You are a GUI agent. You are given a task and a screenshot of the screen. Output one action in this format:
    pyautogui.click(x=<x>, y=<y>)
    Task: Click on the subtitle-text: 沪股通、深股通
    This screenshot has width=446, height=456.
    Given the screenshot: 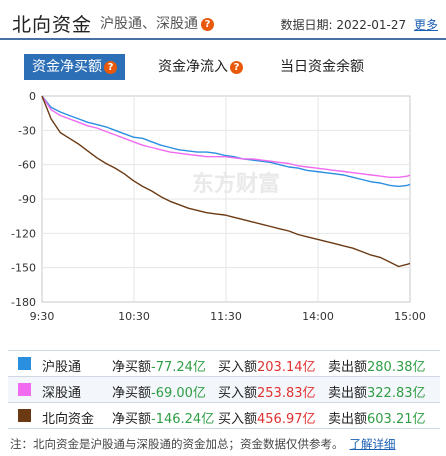 What is the action you would take?
    pyautogui.click(x=149, y=24)
    